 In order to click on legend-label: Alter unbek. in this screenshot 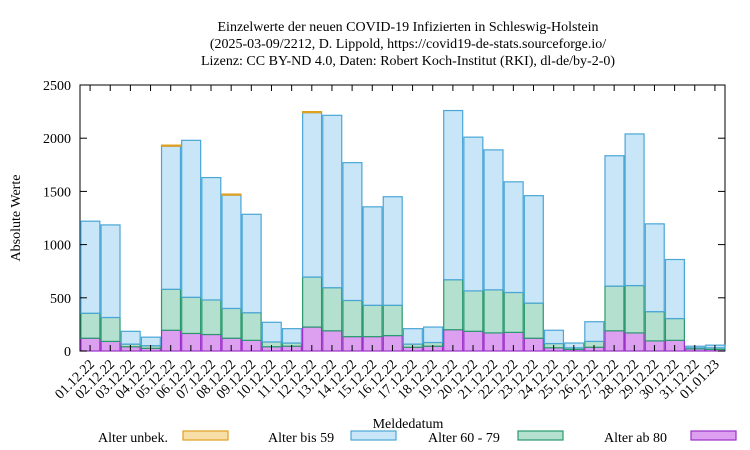, I will do `click(133, 438)`.